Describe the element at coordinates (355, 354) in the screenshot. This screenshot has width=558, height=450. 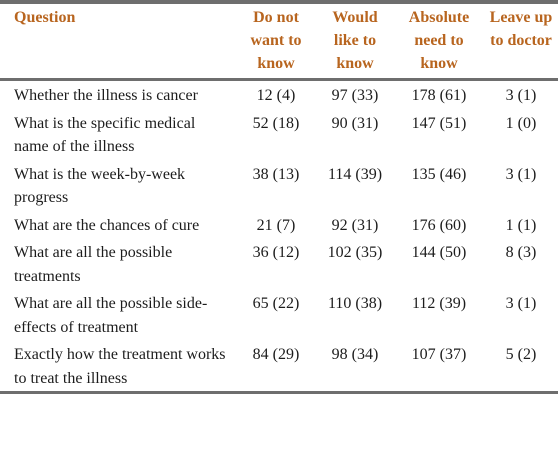
I see `cell-would-like: 98 (34)` at that location.